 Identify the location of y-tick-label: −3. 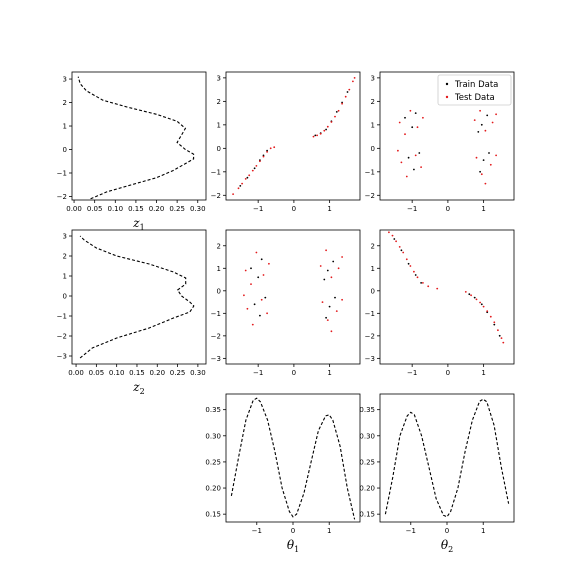
(62, 357).